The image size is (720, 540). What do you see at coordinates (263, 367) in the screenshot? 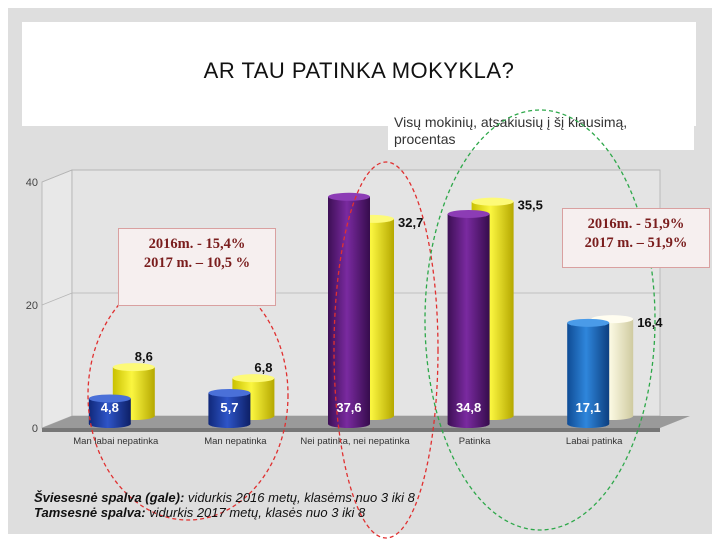
I see `bar-value-label: 6,8` at bounding box center [263, 367].